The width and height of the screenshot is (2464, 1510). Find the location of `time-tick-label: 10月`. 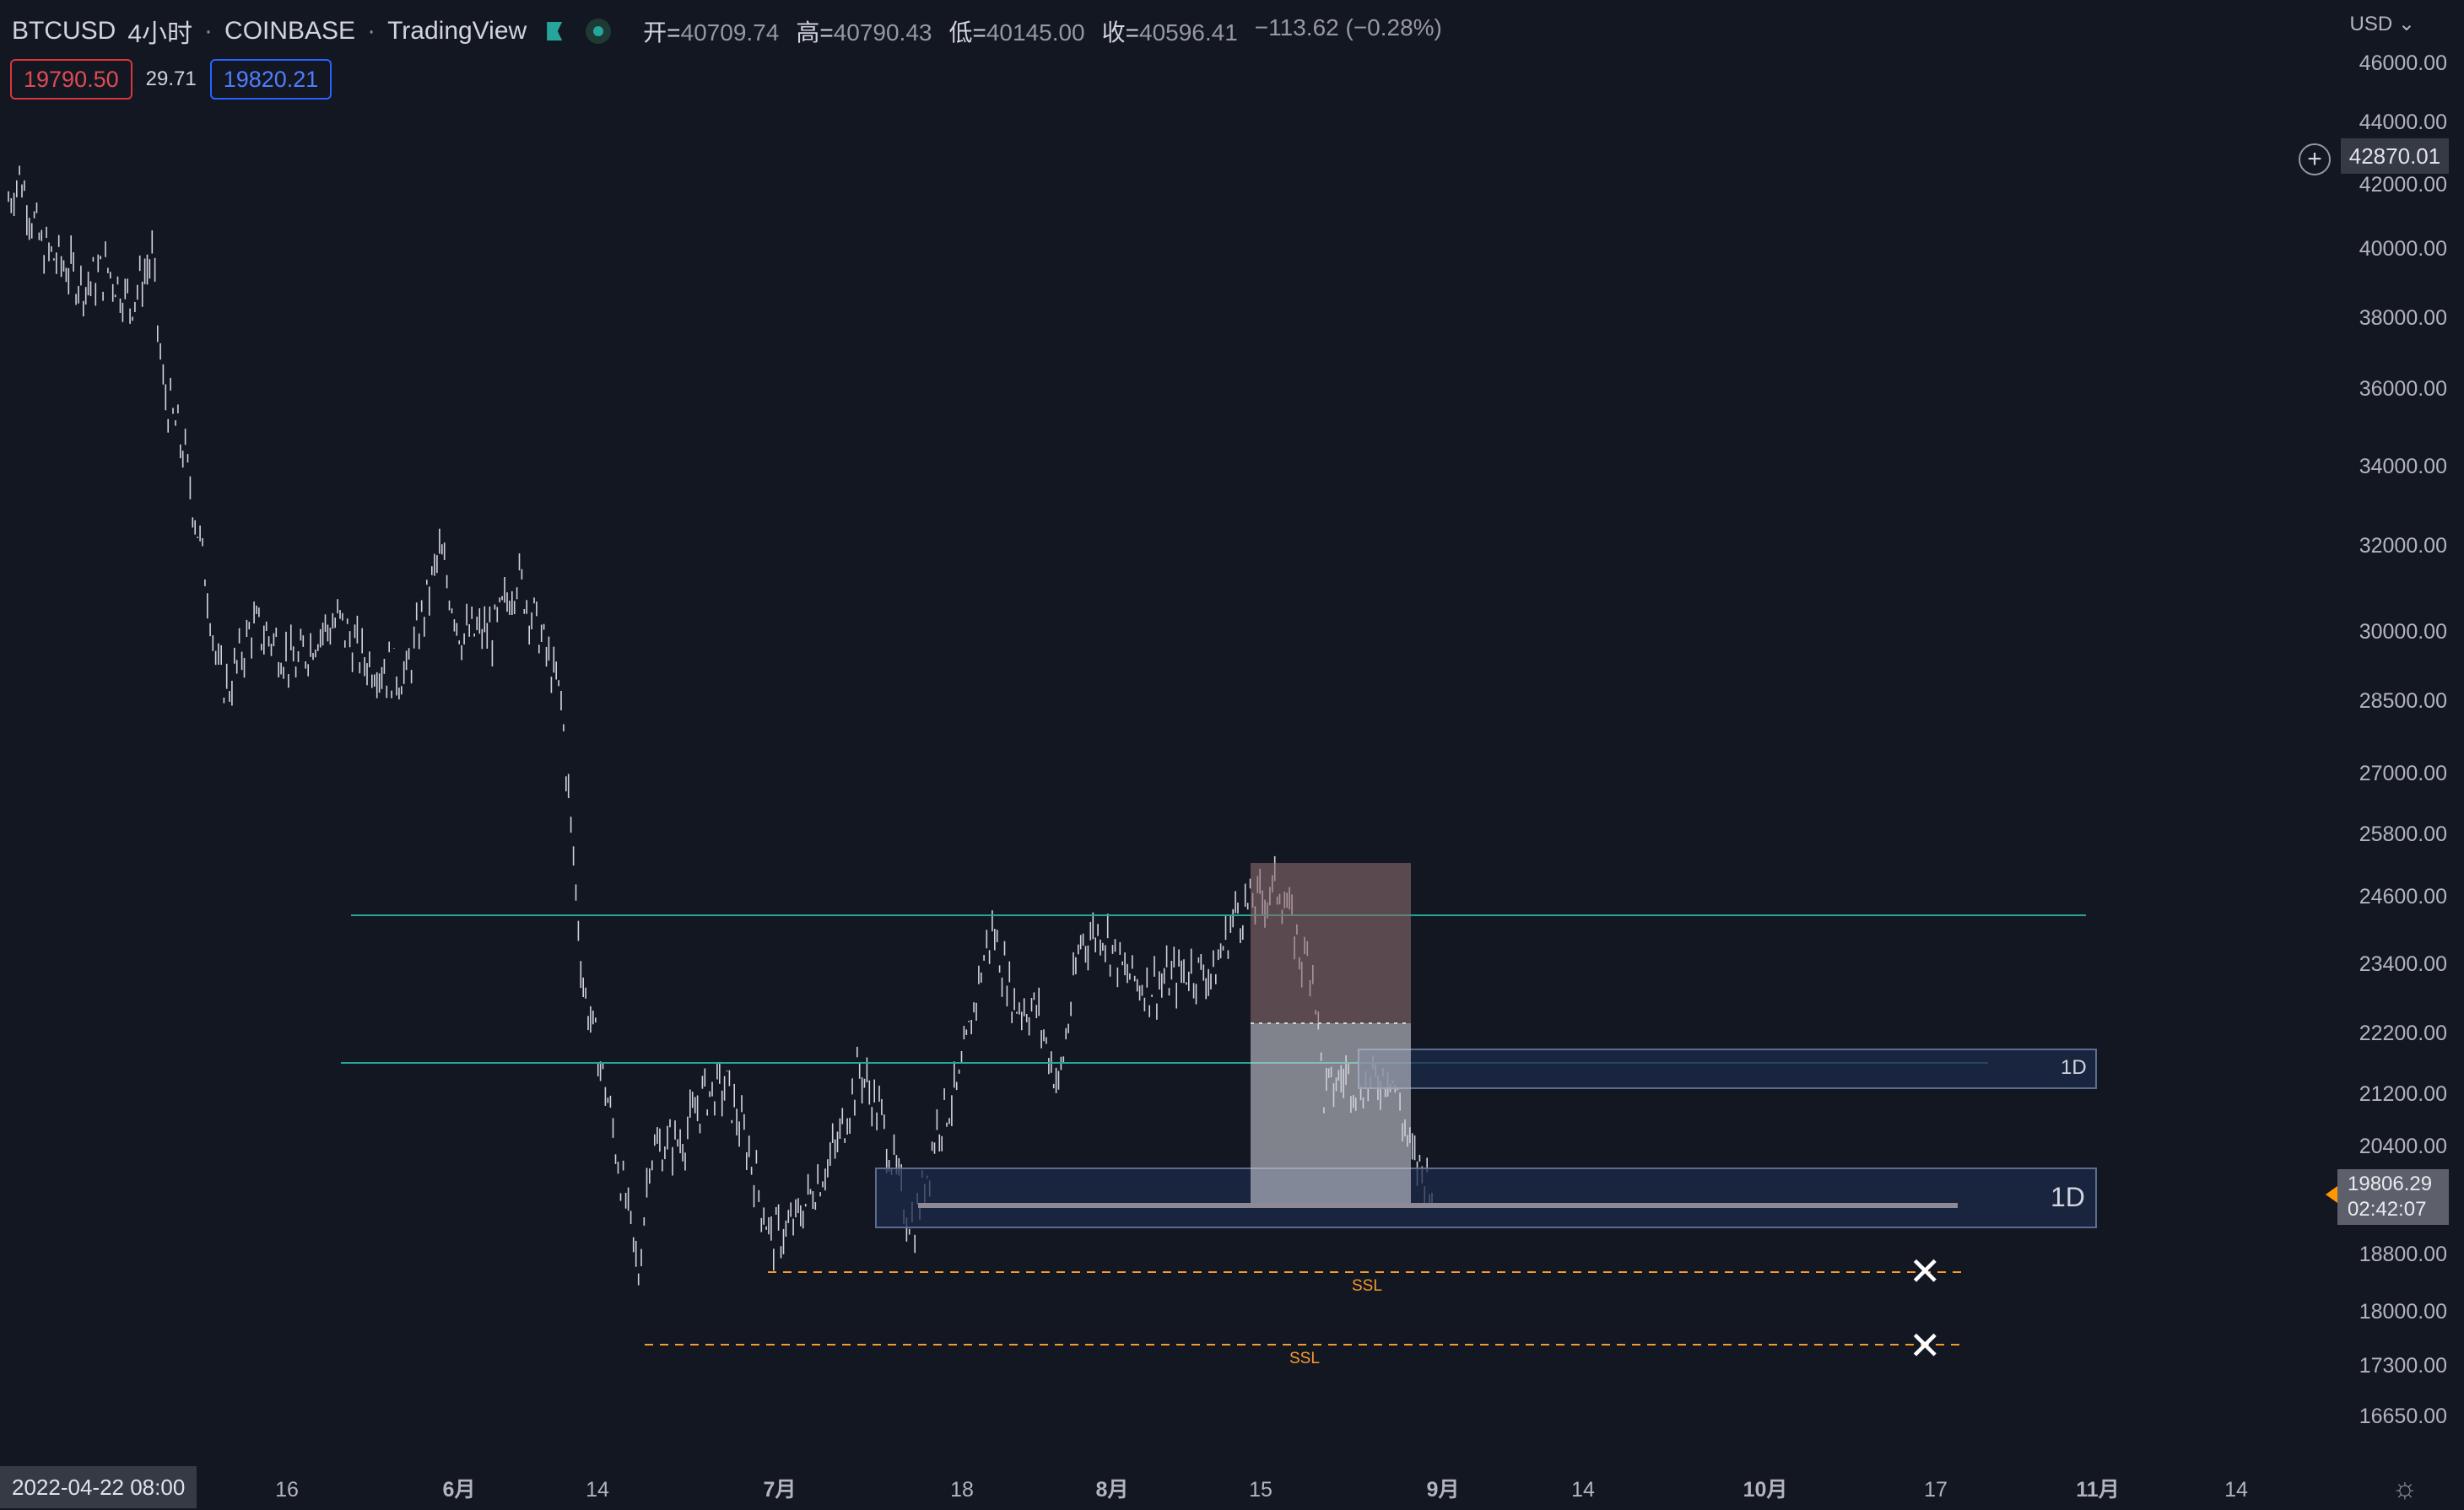

time-tick-label: 10月 is located at coordinates (1766, 1490).